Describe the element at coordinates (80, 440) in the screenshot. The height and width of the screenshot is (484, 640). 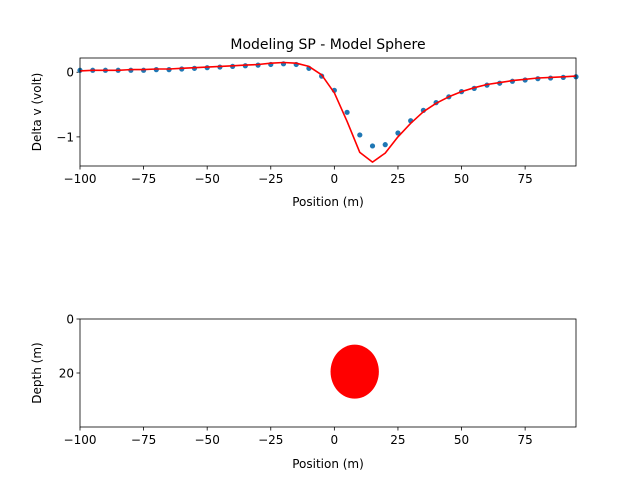
I see `bottom-x-tick-label: −100` at that location.